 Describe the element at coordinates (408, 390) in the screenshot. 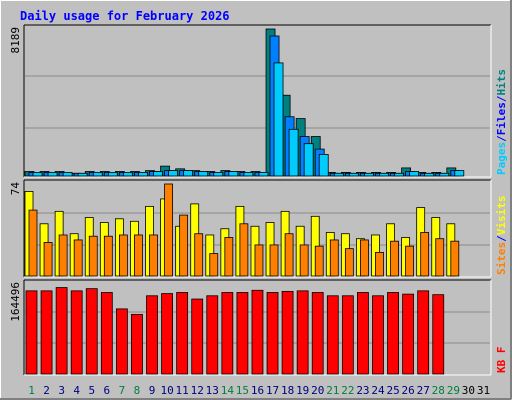

I see `x-tick-day: 26` at that location.